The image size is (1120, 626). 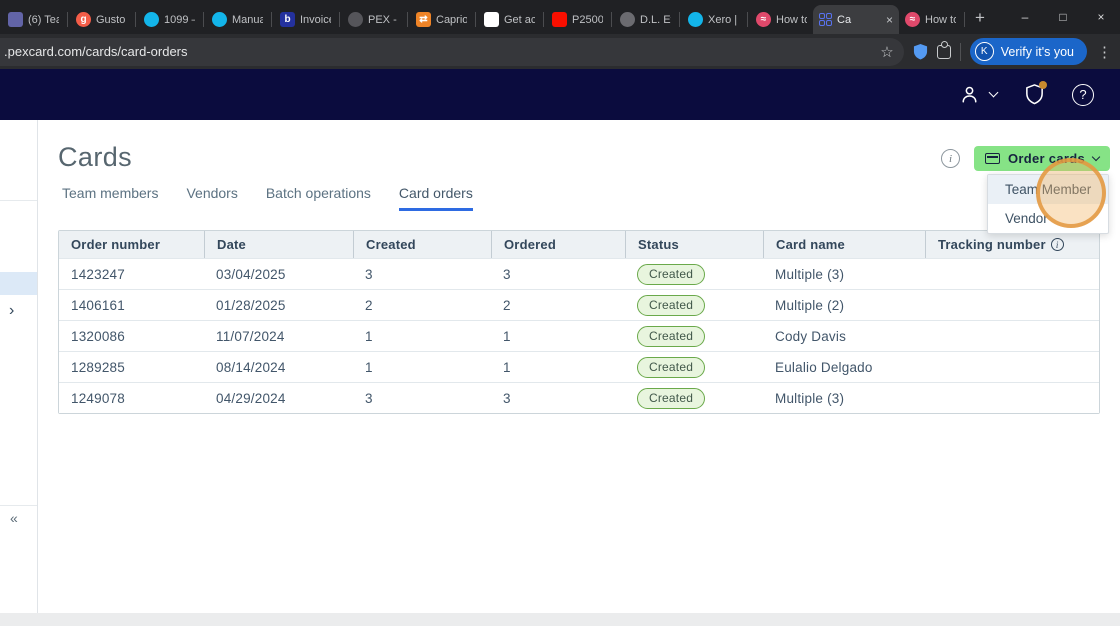 I want to click on column-header-card-name: Card name, so click(x=844, y=244).